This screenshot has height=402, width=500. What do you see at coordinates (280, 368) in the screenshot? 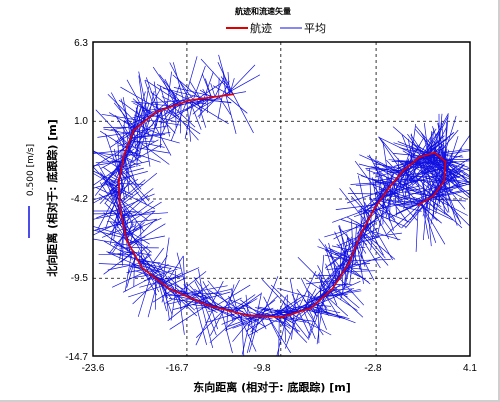
I see `x-tick-labels: -23.6 -16.7 -9.8 -2.8 4.1` at bounding box center [280, 368].